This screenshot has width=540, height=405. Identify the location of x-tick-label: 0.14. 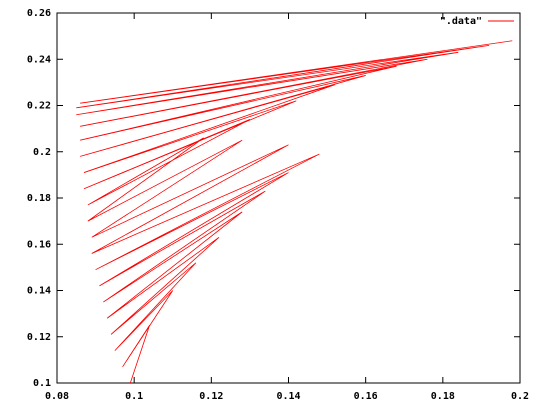
(288, 396).